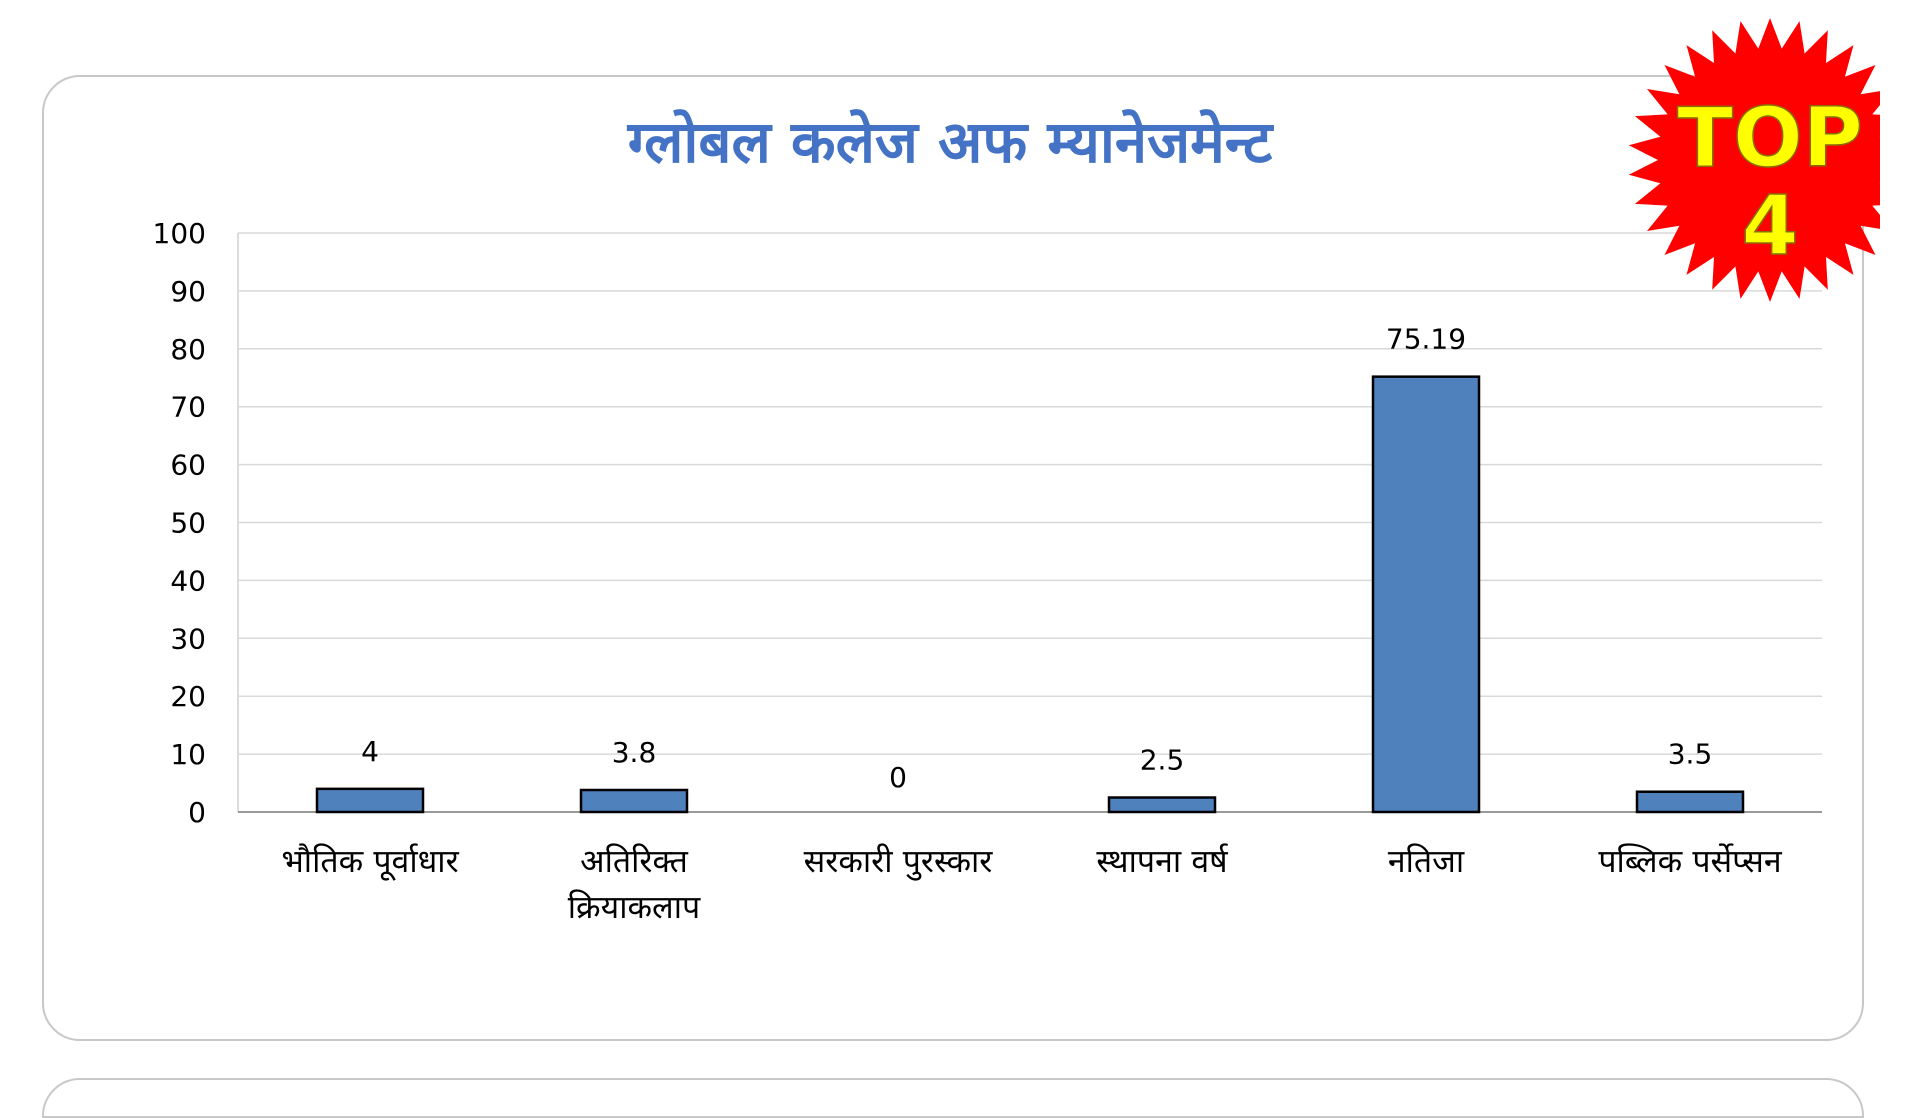 The width and height of the screenshot is (1920, 1118). I want to click on data-label: 75.19, so click(1426, 339).